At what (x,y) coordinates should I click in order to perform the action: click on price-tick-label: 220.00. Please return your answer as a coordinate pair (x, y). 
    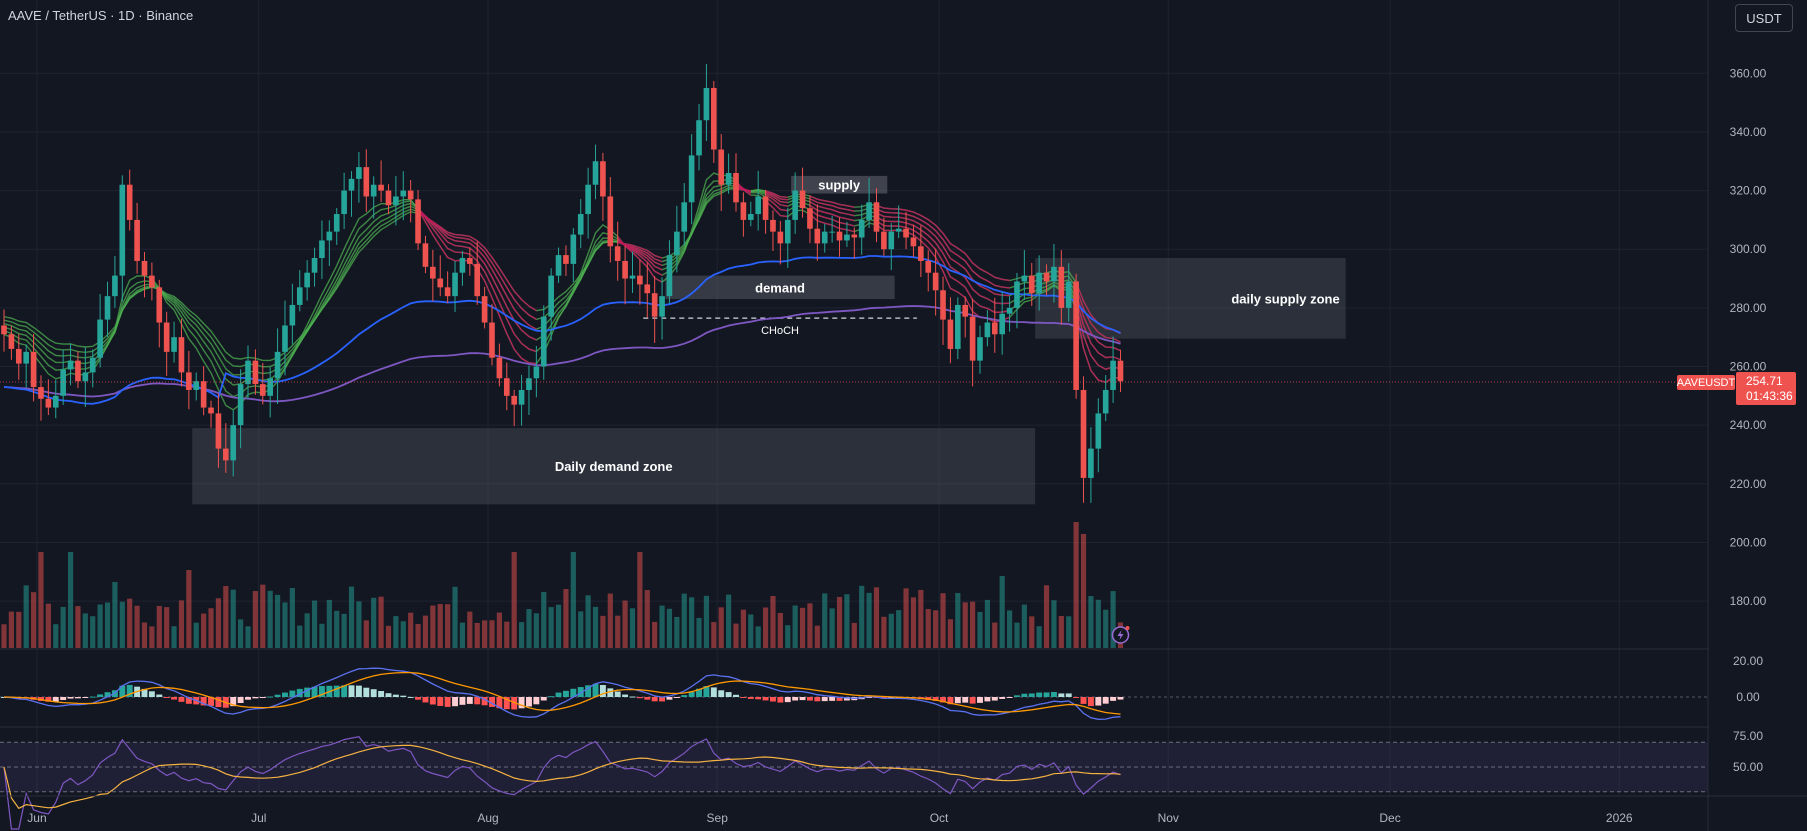
    Looking at the image, I should click on (1748, 484).